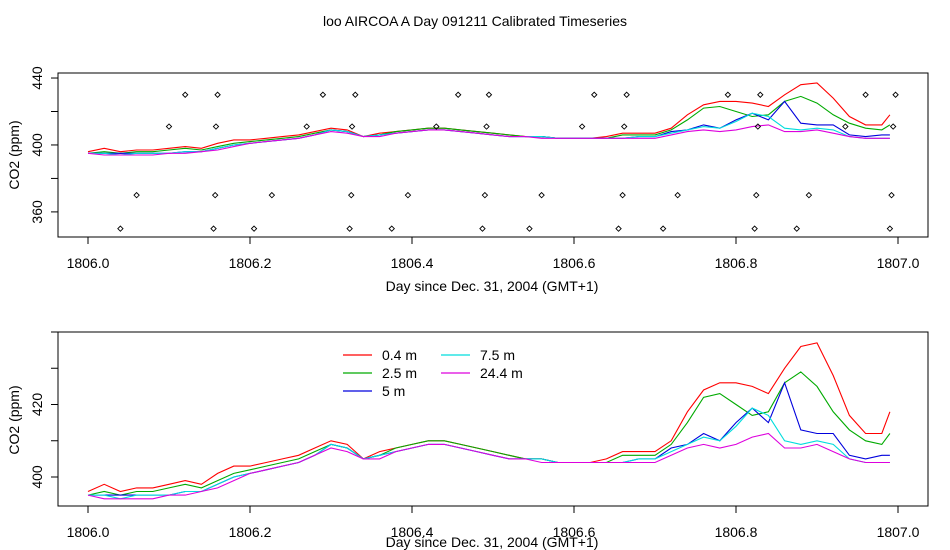 This screenshot has height=550, width=950. What do you see at coordinates (488, 466) in the screenshot?
I see `bottom-line-24-4-m` at bounding box center [488, 466].